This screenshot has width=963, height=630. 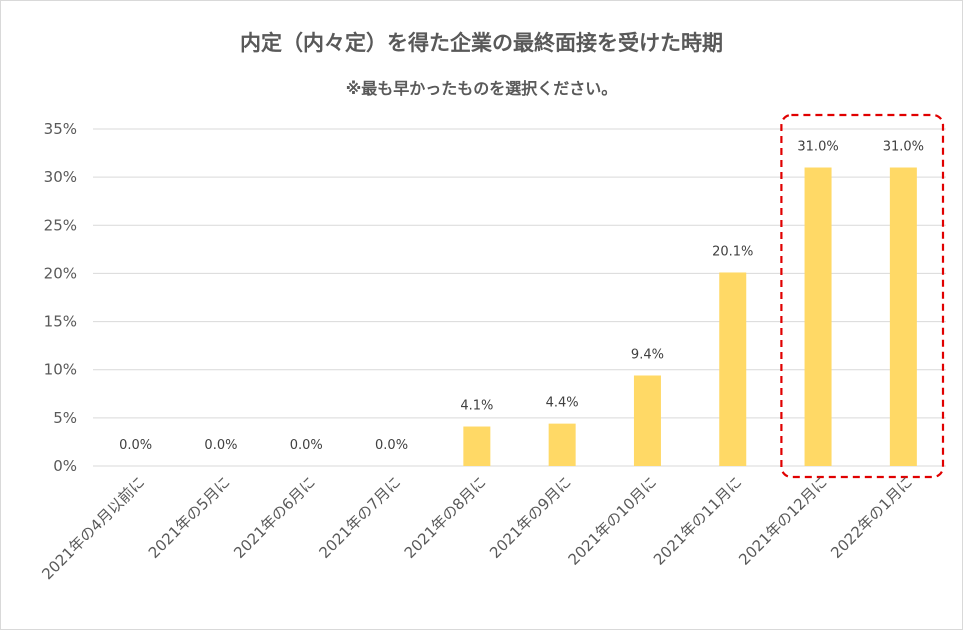 I want to click on x-tick-label: 2021年の4月以前に, so click(x=93, y=528).